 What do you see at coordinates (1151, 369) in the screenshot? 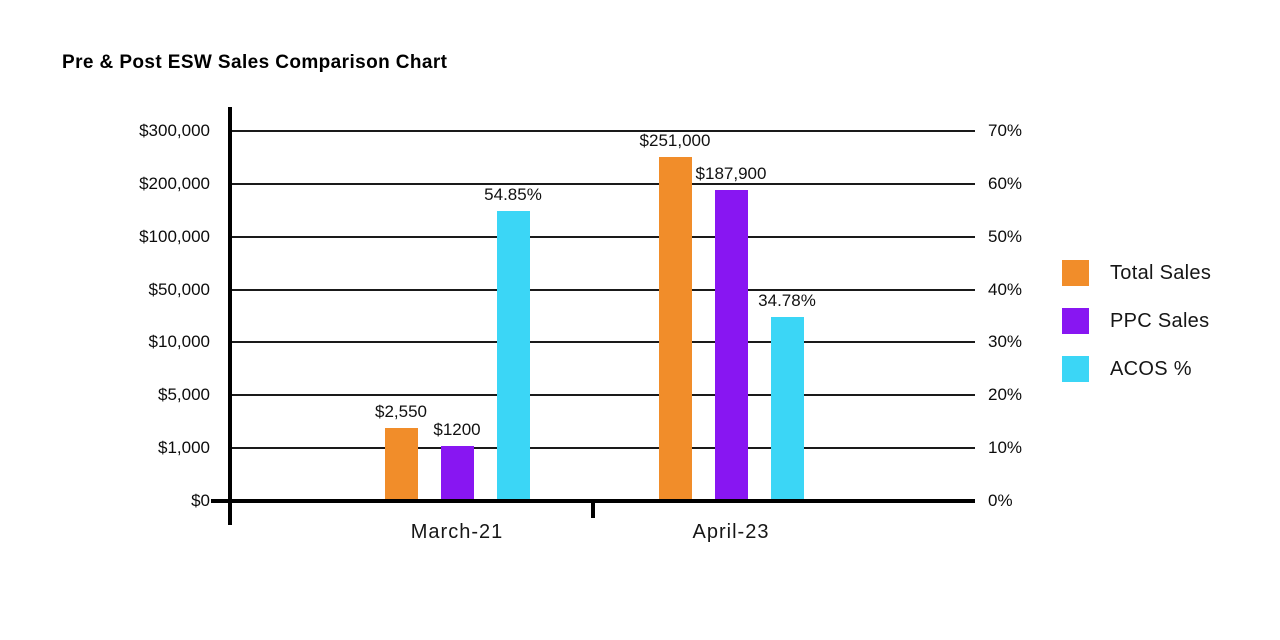
I see `legend-label-acos: ACOS %` at bounding box center [1151, 369].